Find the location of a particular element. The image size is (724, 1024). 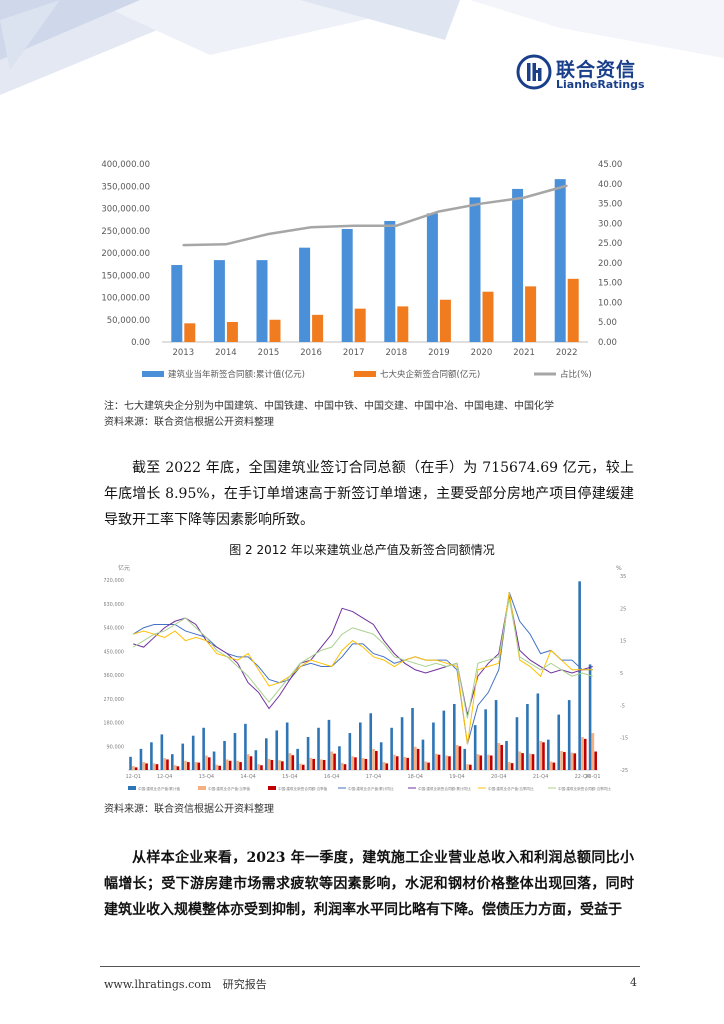

x-tick-label: 12-Q1 is located at coordinates (132, 777).